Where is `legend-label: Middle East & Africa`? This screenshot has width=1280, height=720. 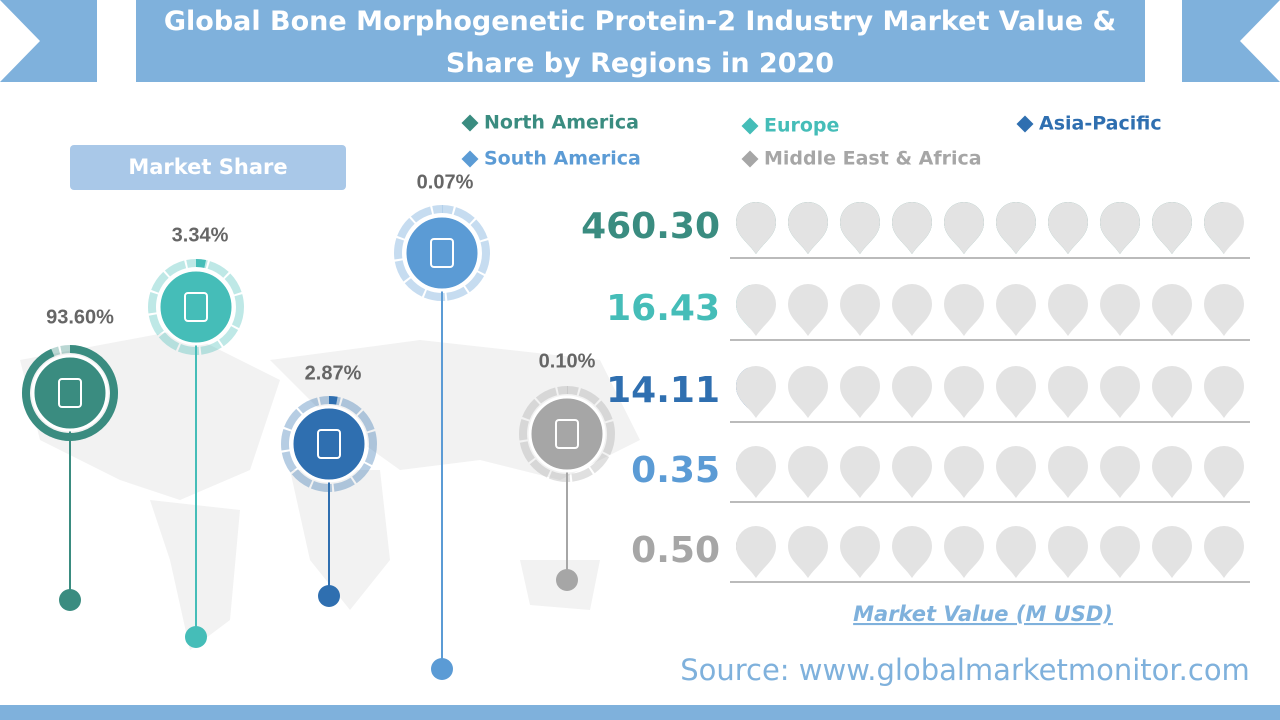 legend-label: Middle East & Africa is located at coordinates (873, 159).